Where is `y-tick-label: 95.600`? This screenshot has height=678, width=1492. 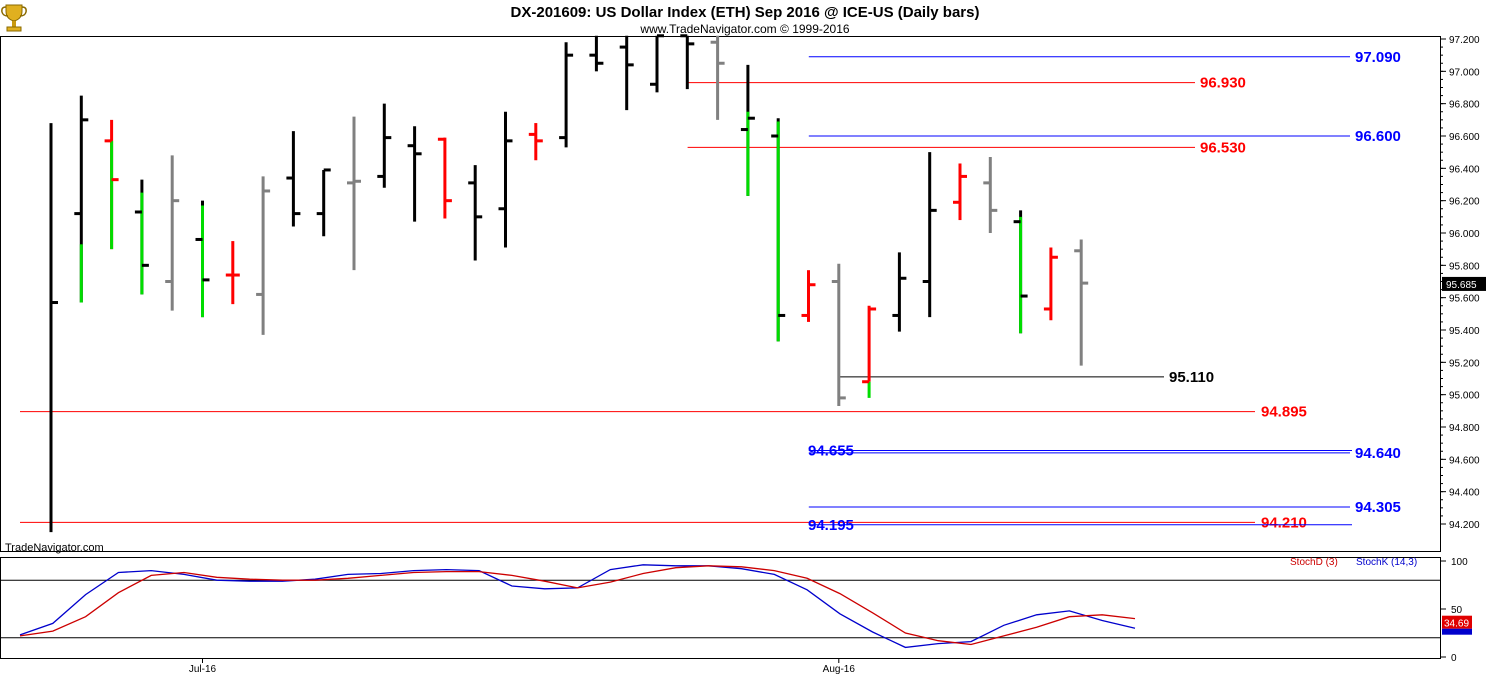
y-tick-label: 95.600 is located at coordinates (1464, 299).